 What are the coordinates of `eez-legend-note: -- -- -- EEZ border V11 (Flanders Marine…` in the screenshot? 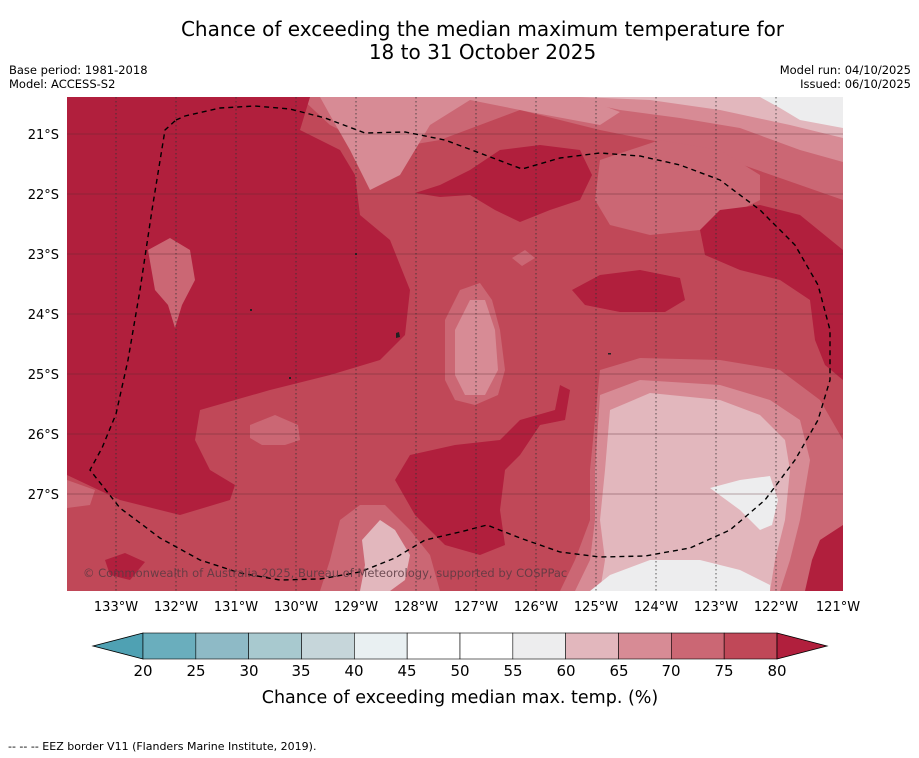 It's located at (162, 746).